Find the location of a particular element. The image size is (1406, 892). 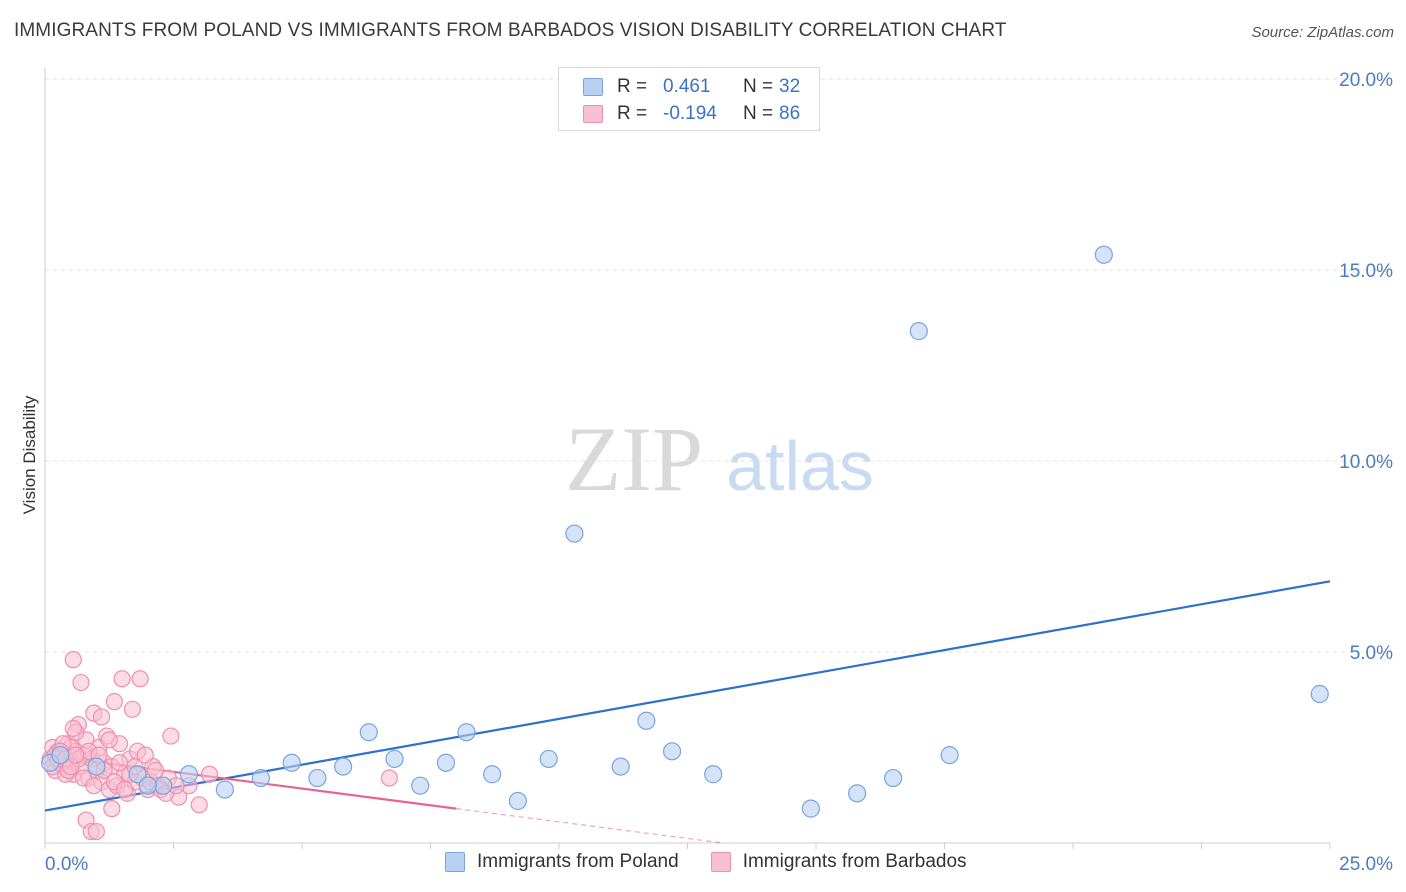

legend-item-poland: Immigrants from Poland is located at coordinates (562, 862).